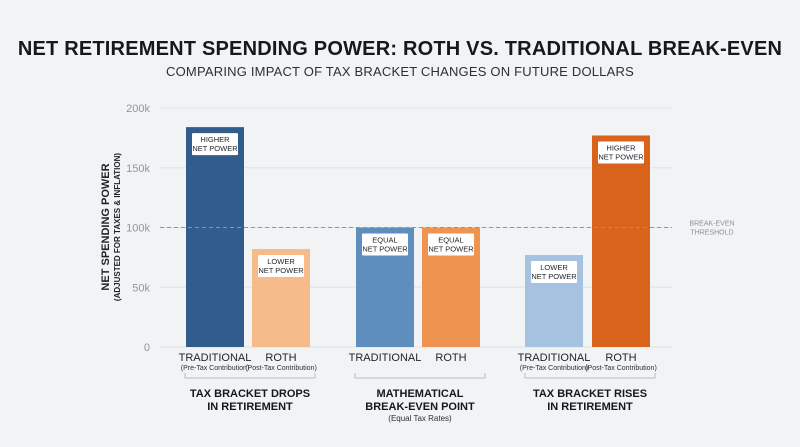 This screenshot has width=800, height=447. Describe the element at coordinates (420, 407) in the screenshot. I see `group-label: BREAK-EVEN POINT` at that location.